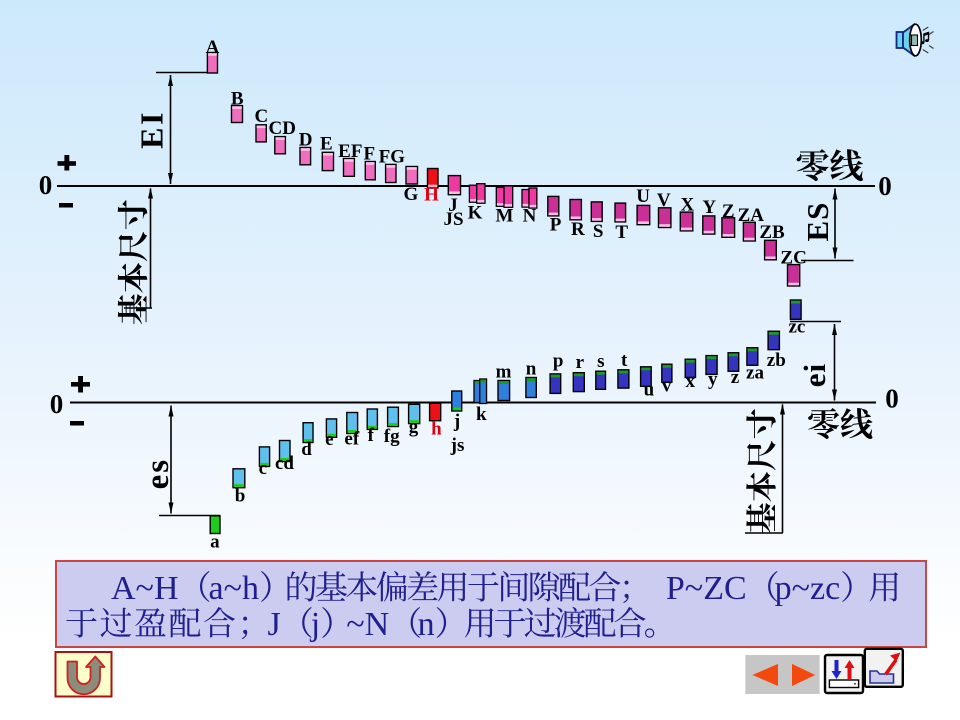  Describe the element at coordinates (578, 229) in the screenshot. I see `svg-text: R` at that location.